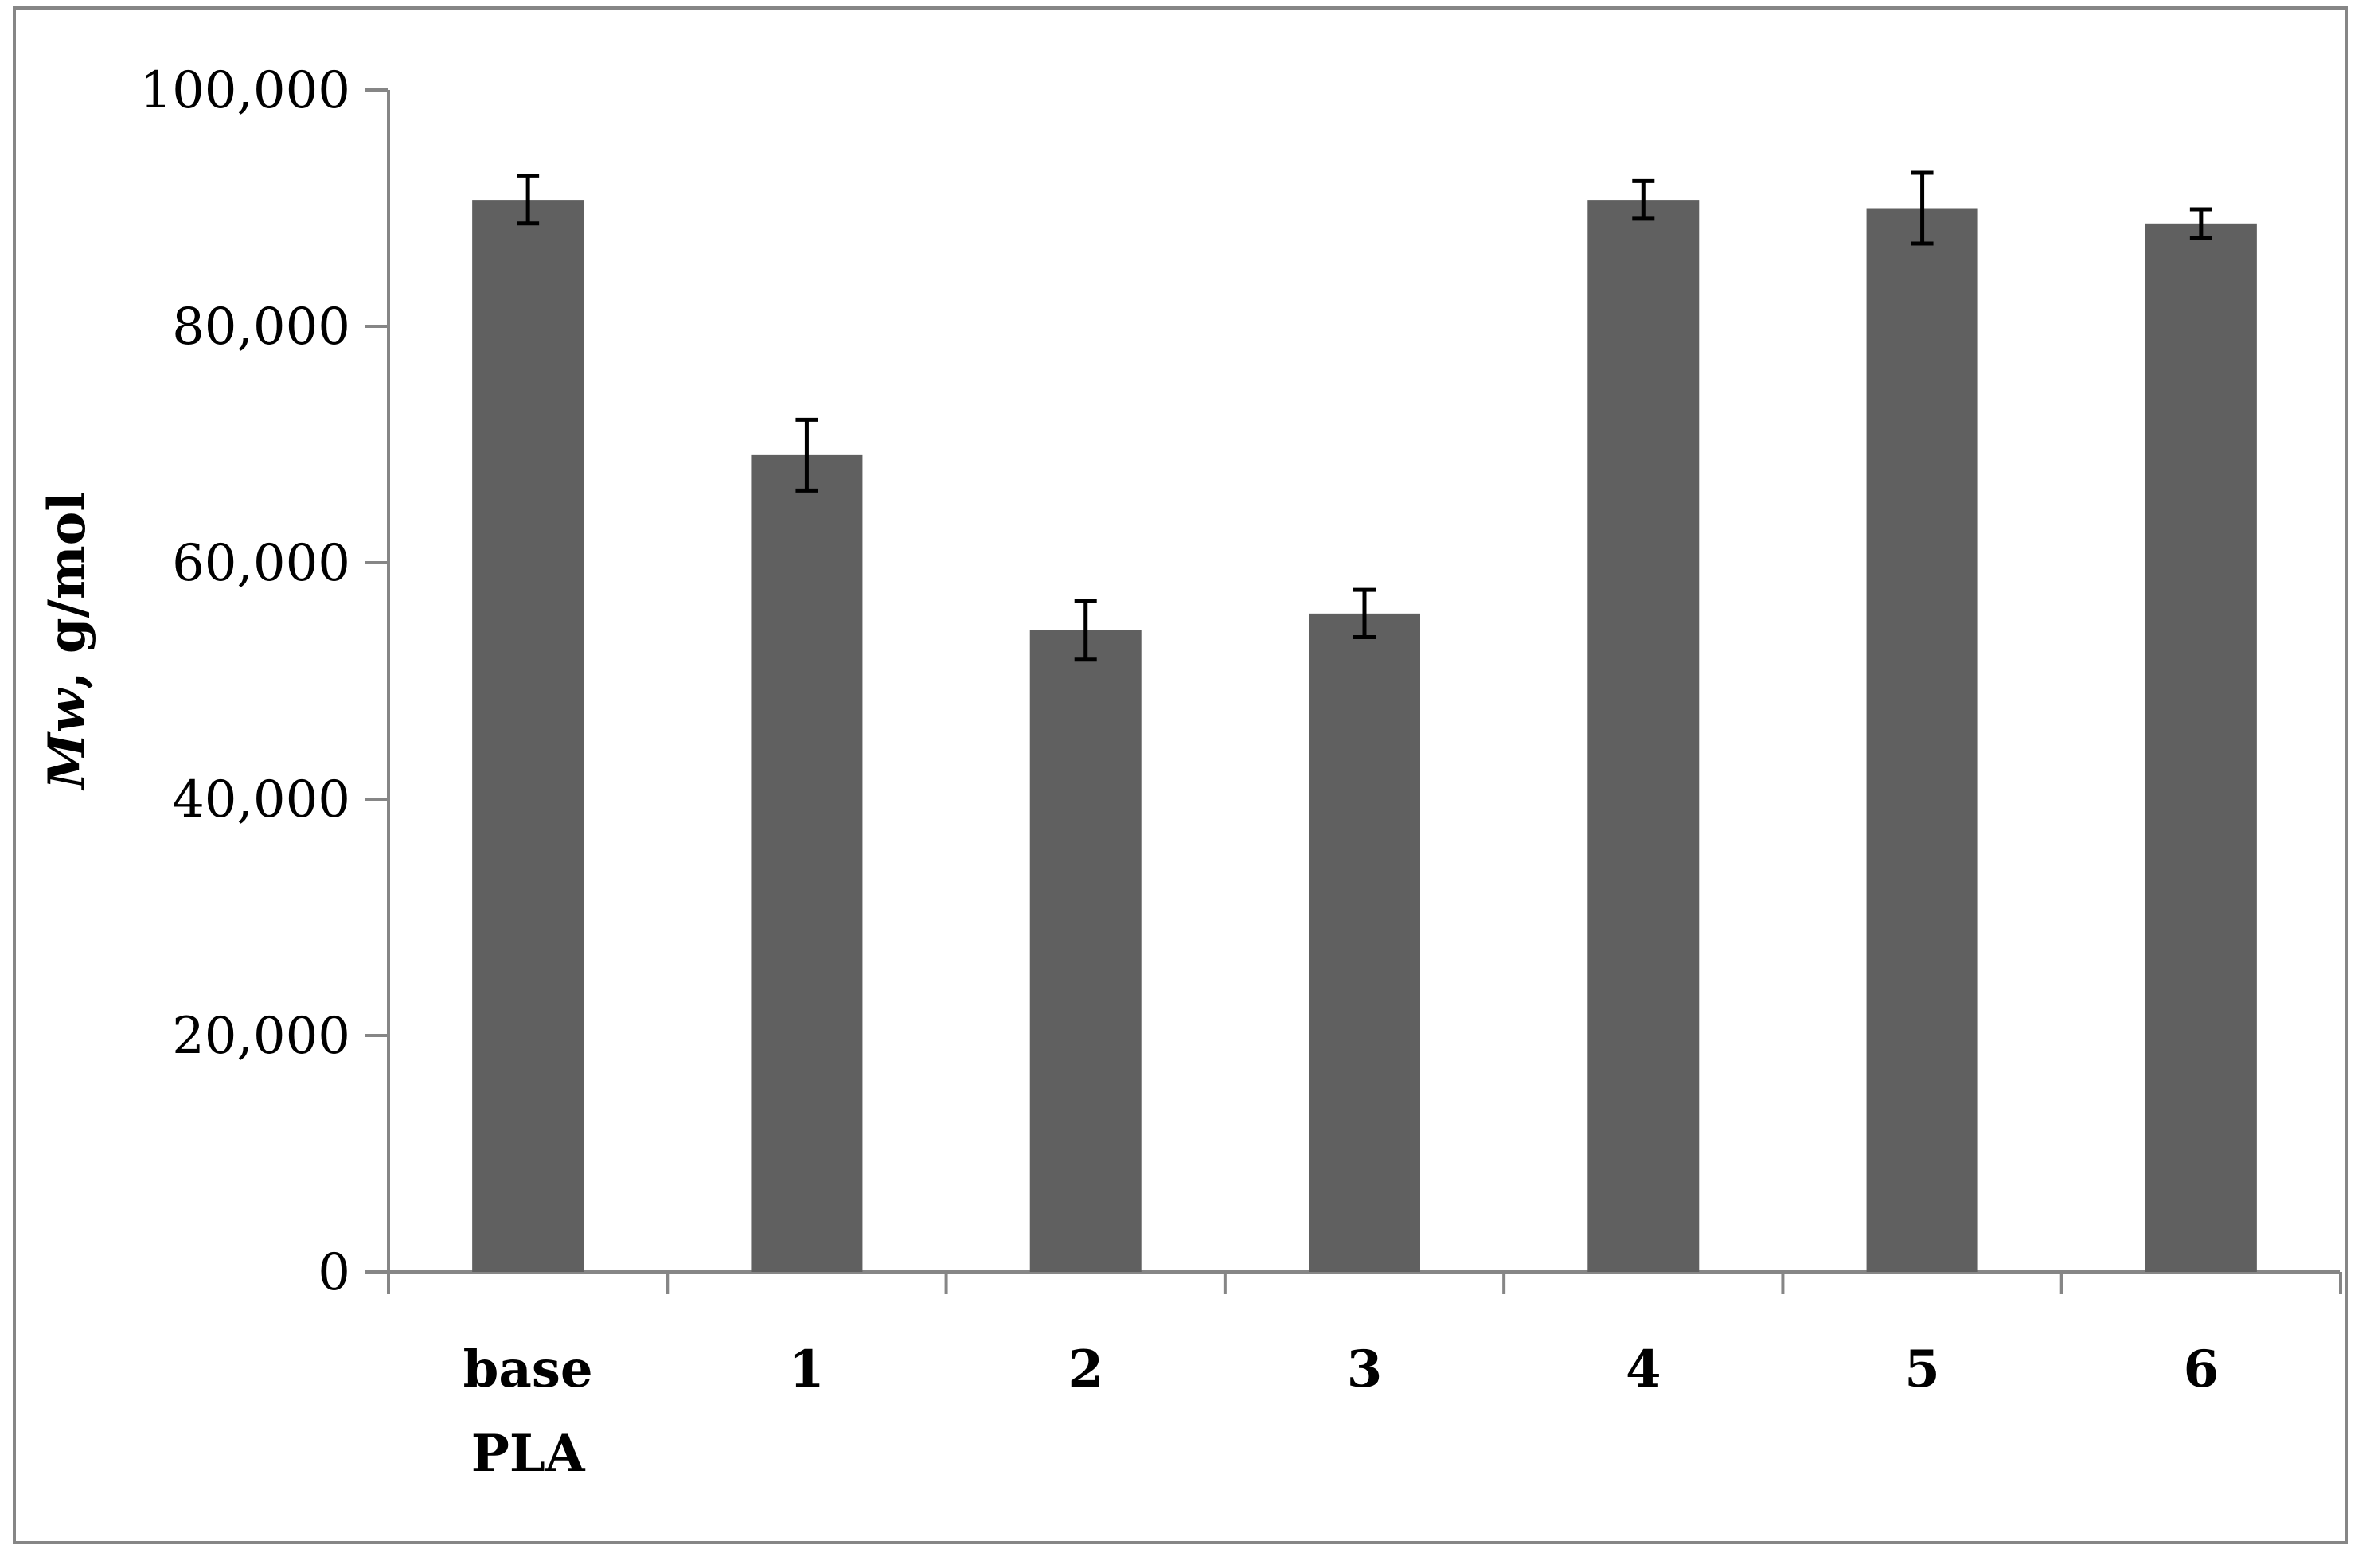 Image resolution: width=2358 pixels, height=1568 pixels. I want to click on y-tick-label: 40,000, so click(261, 799).